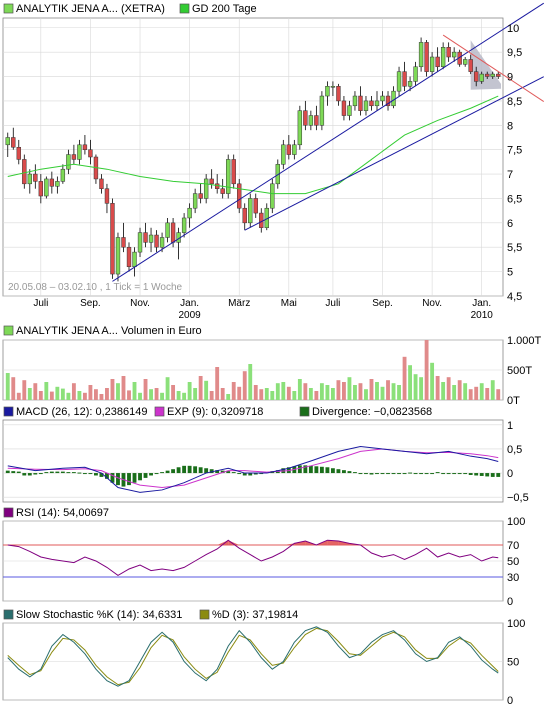  Describe the element at coordinates (140, 303) in the screenshot. I see `price-x-tick-label: Nov.` at that location.